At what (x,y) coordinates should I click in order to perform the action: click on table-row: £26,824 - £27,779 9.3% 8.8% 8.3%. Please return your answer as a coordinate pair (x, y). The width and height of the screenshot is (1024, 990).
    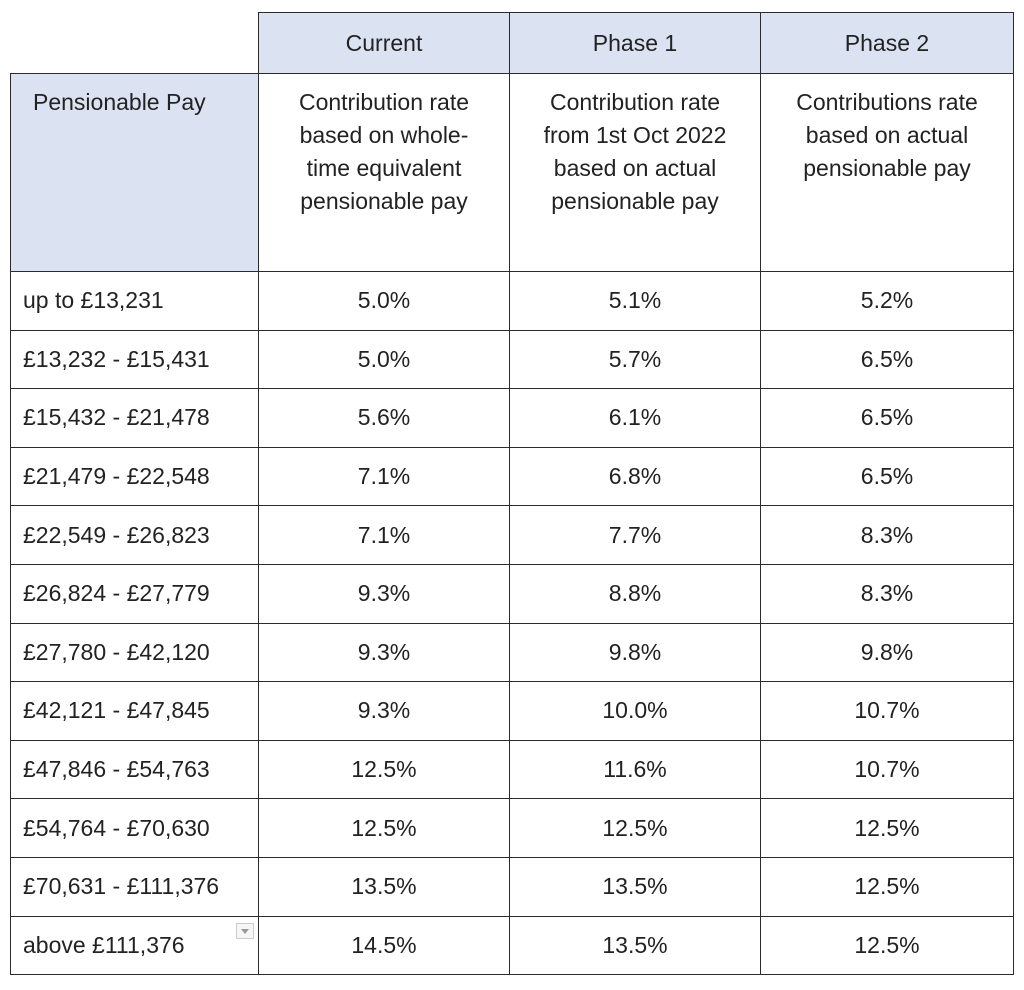
    Looking at the image, I should click on (512, 593).